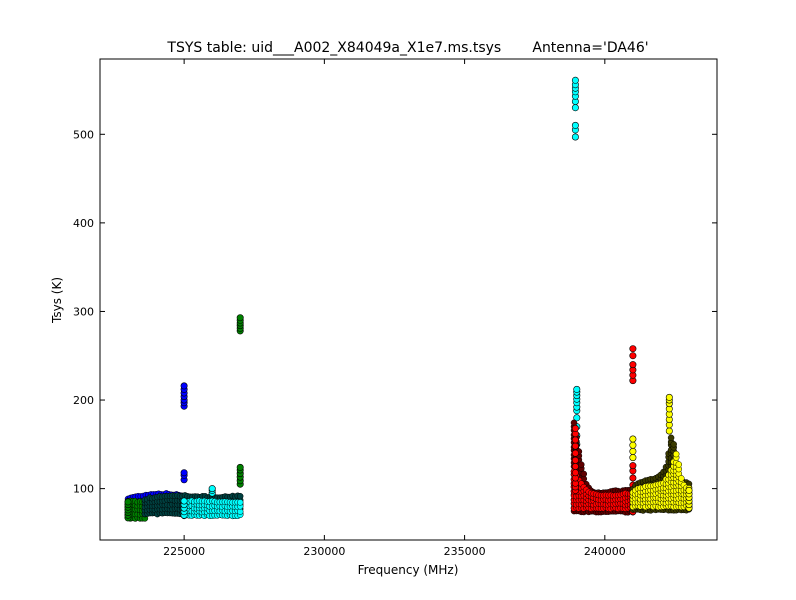  Describe the element at coordinates (324, 551) in the screenshot. I see `x-tick-label: 230000` at that location.